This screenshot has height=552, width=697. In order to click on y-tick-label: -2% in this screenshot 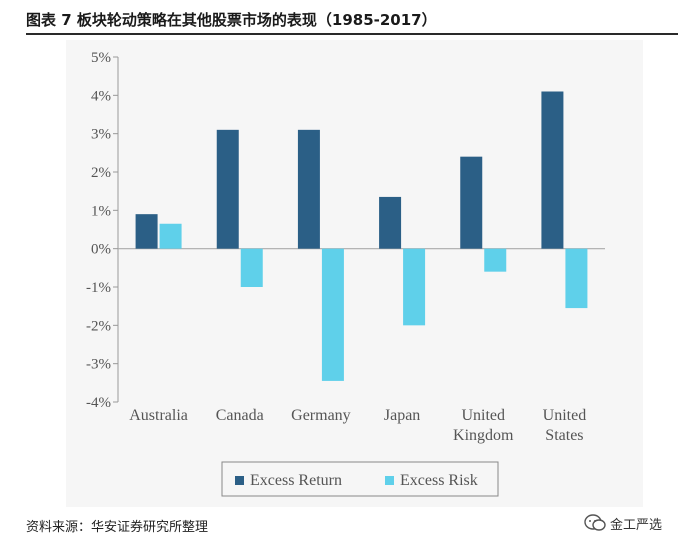, I will do `click(98, 326)`.